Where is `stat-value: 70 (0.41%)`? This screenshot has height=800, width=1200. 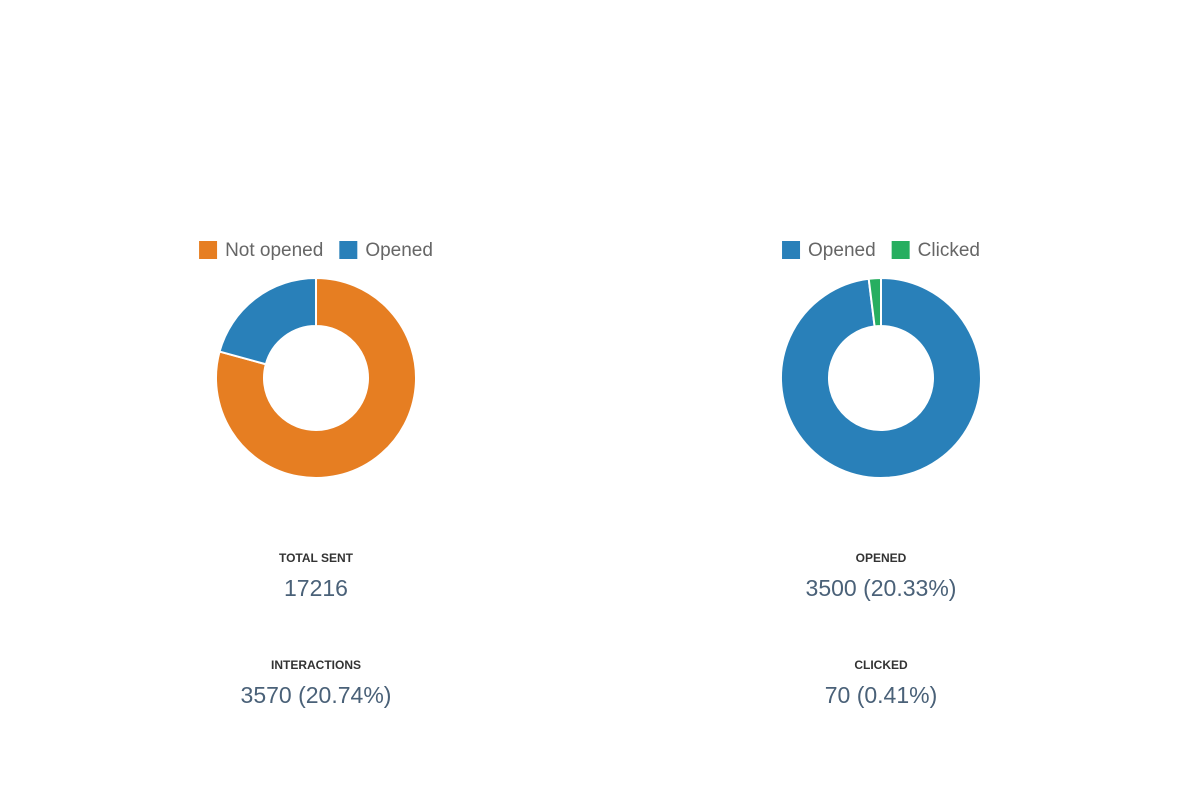
stat-value: 70 (0.41%) is located at coordinates (881, 695).